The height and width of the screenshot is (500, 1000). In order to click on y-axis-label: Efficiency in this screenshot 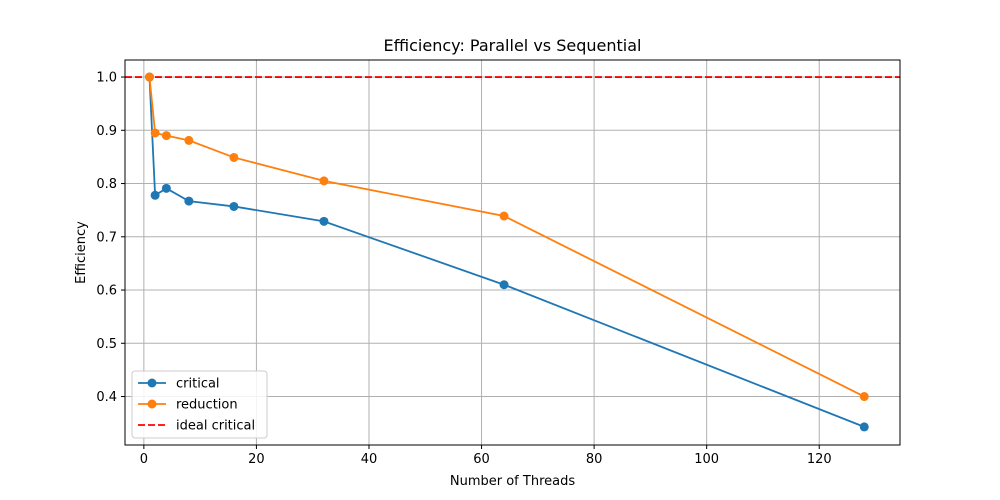, I will do `click(81, 252)`.